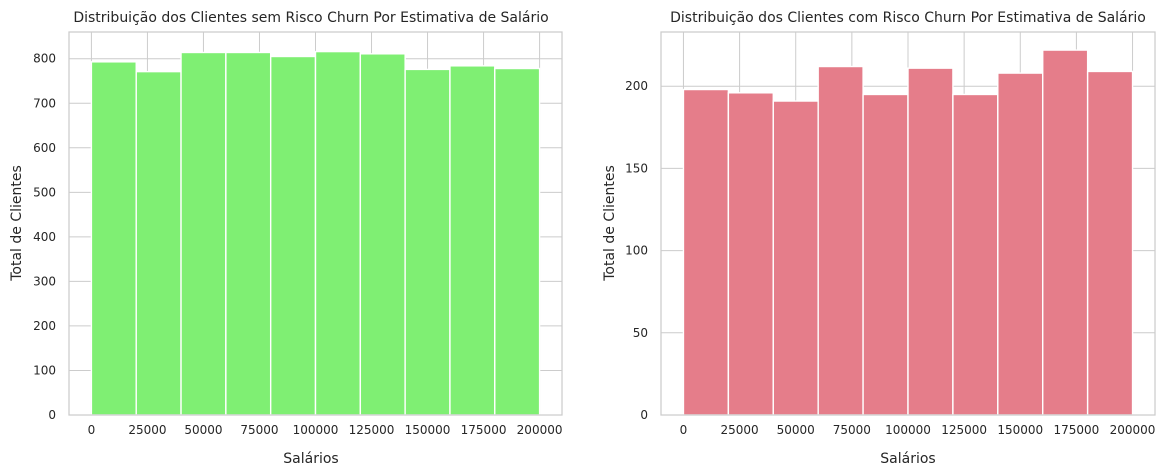  What do you see at coordinates (44, 103) in the screenshot?
I see `y-tick-label: 700` at bounding box center [44, 103].